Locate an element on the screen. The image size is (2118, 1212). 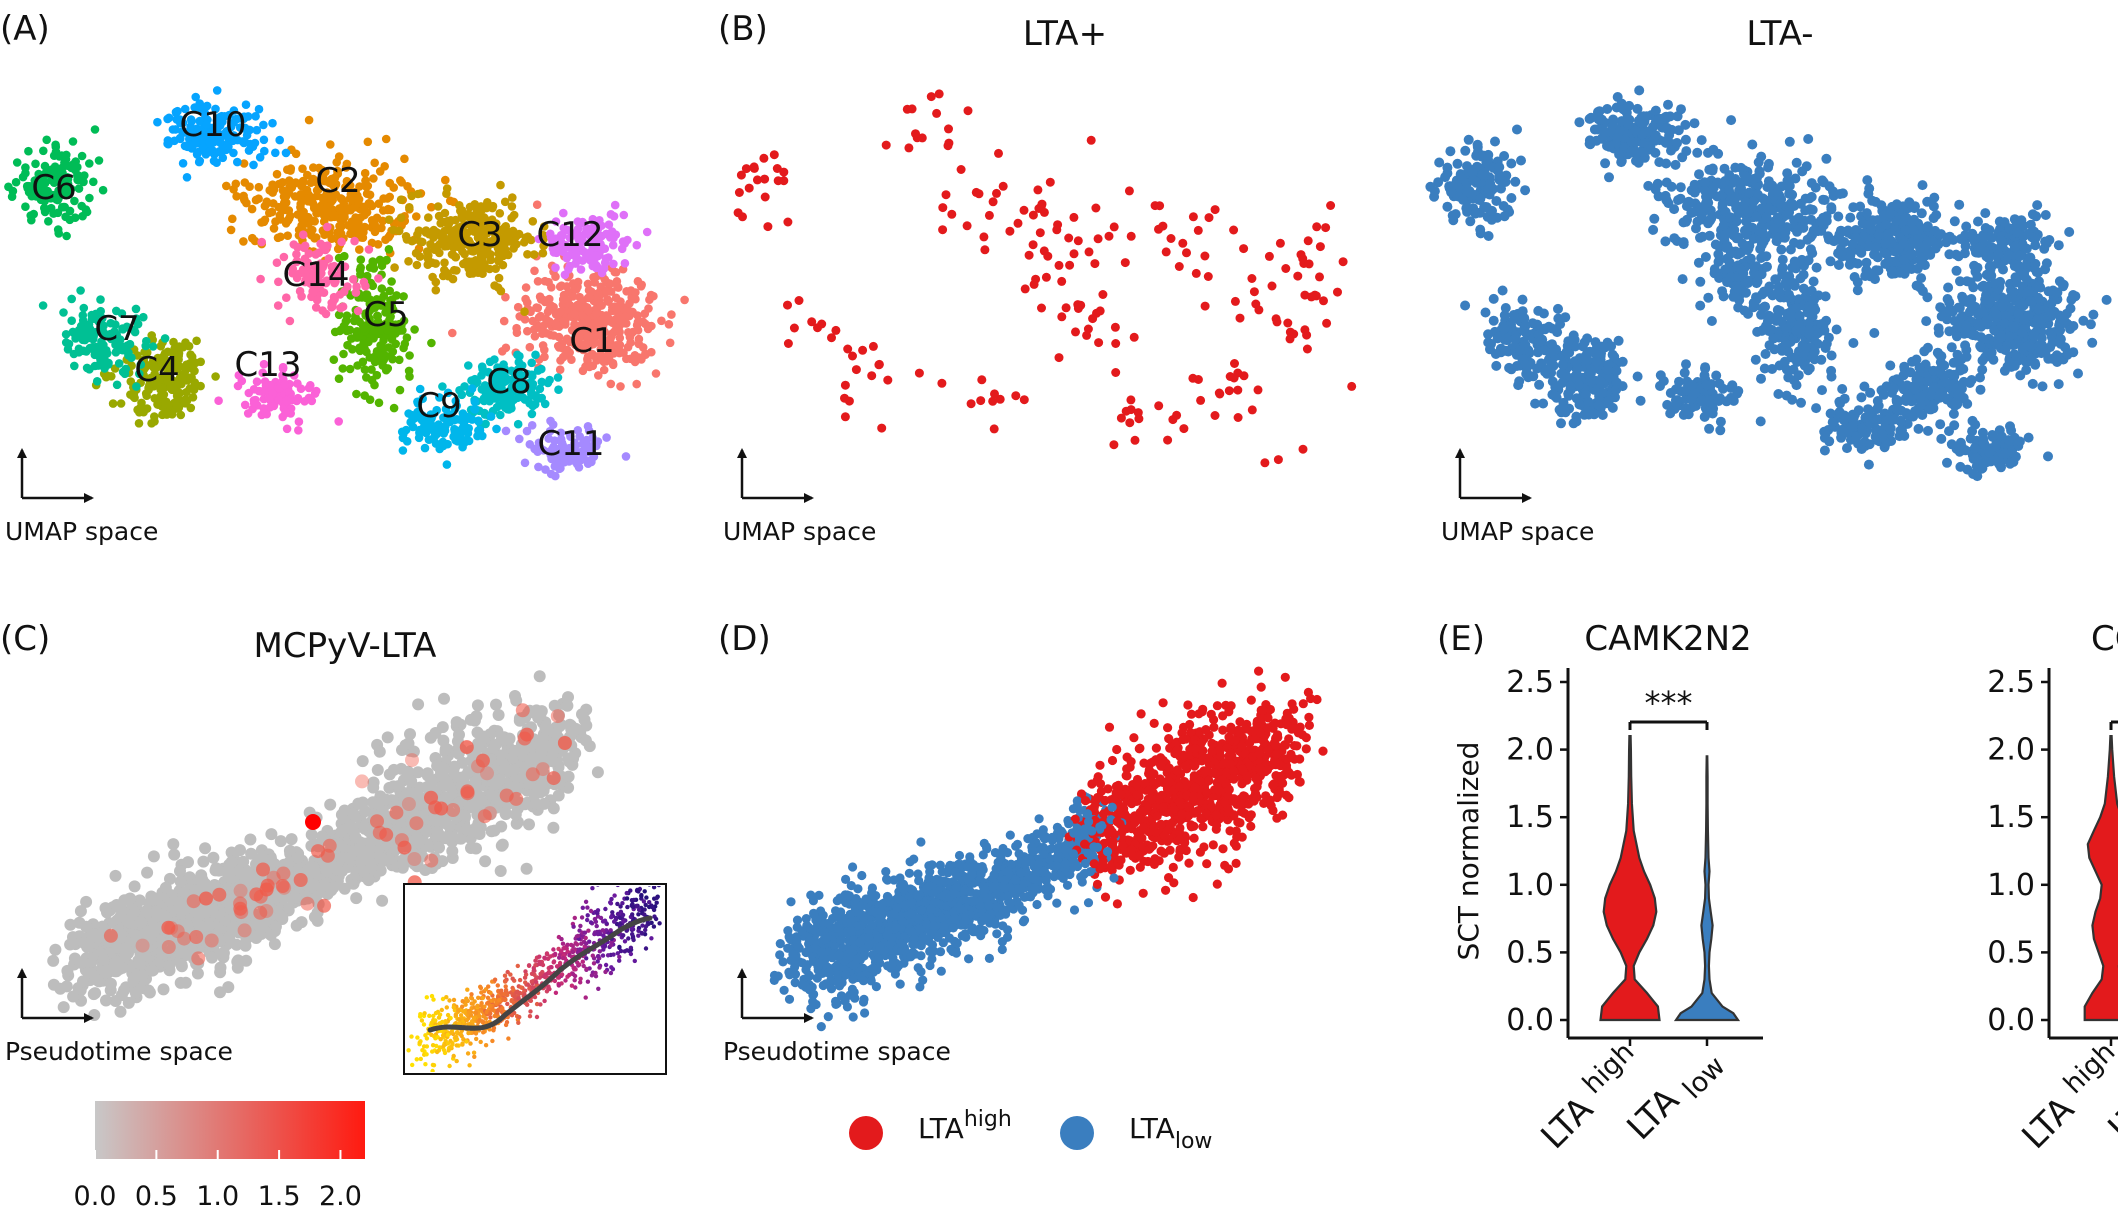
panel-label-b: (B) is located at coordinates (743, 29).